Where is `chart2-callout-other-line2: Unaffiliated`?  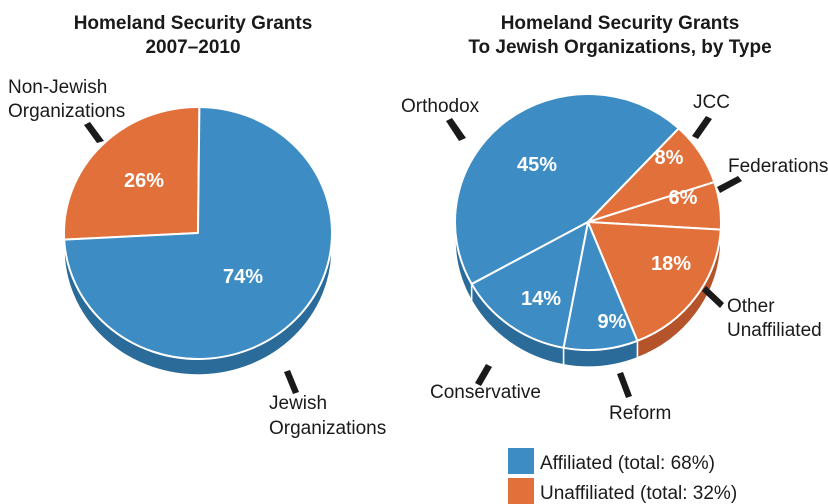 chart2-callout-other-line2: Unaffiliated is located at coordinates (774, 330).